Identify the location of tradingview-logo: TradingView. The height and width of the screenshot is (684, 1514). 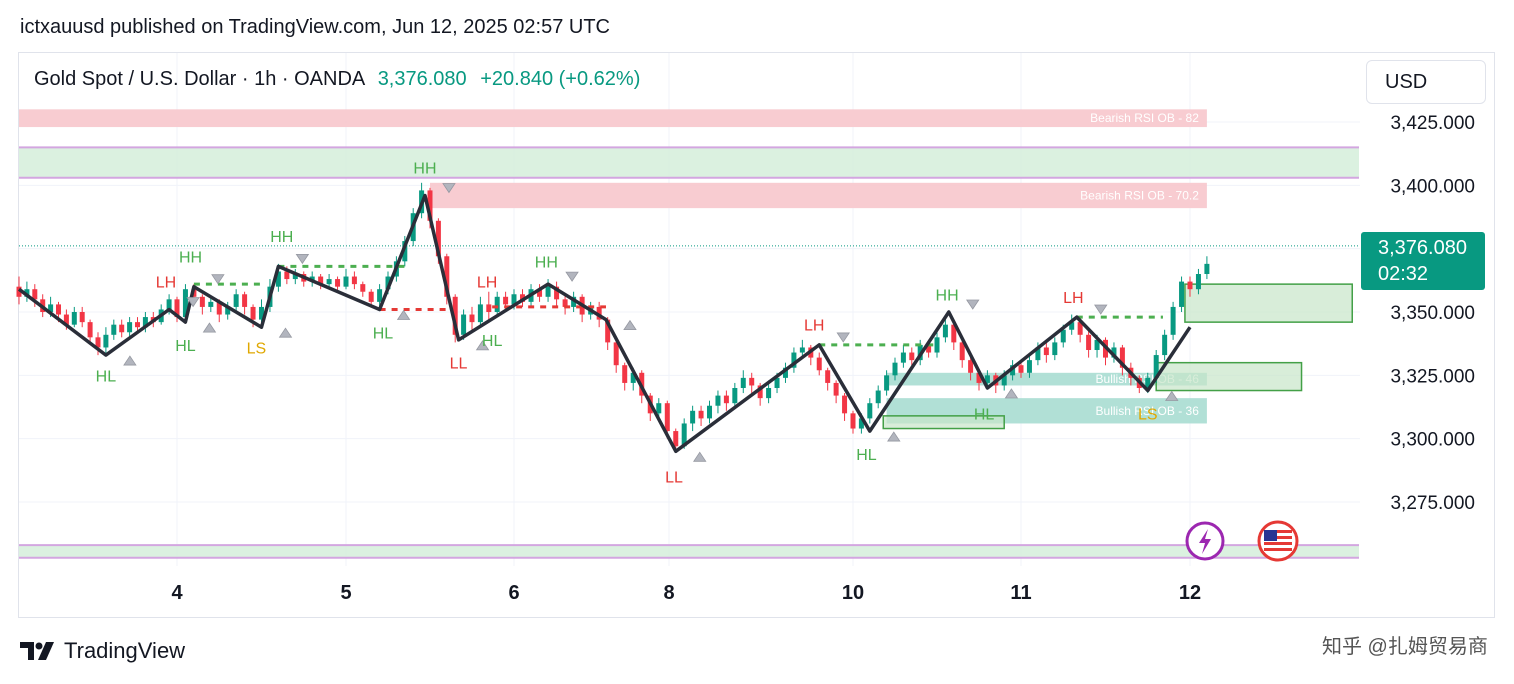
(102, 651).